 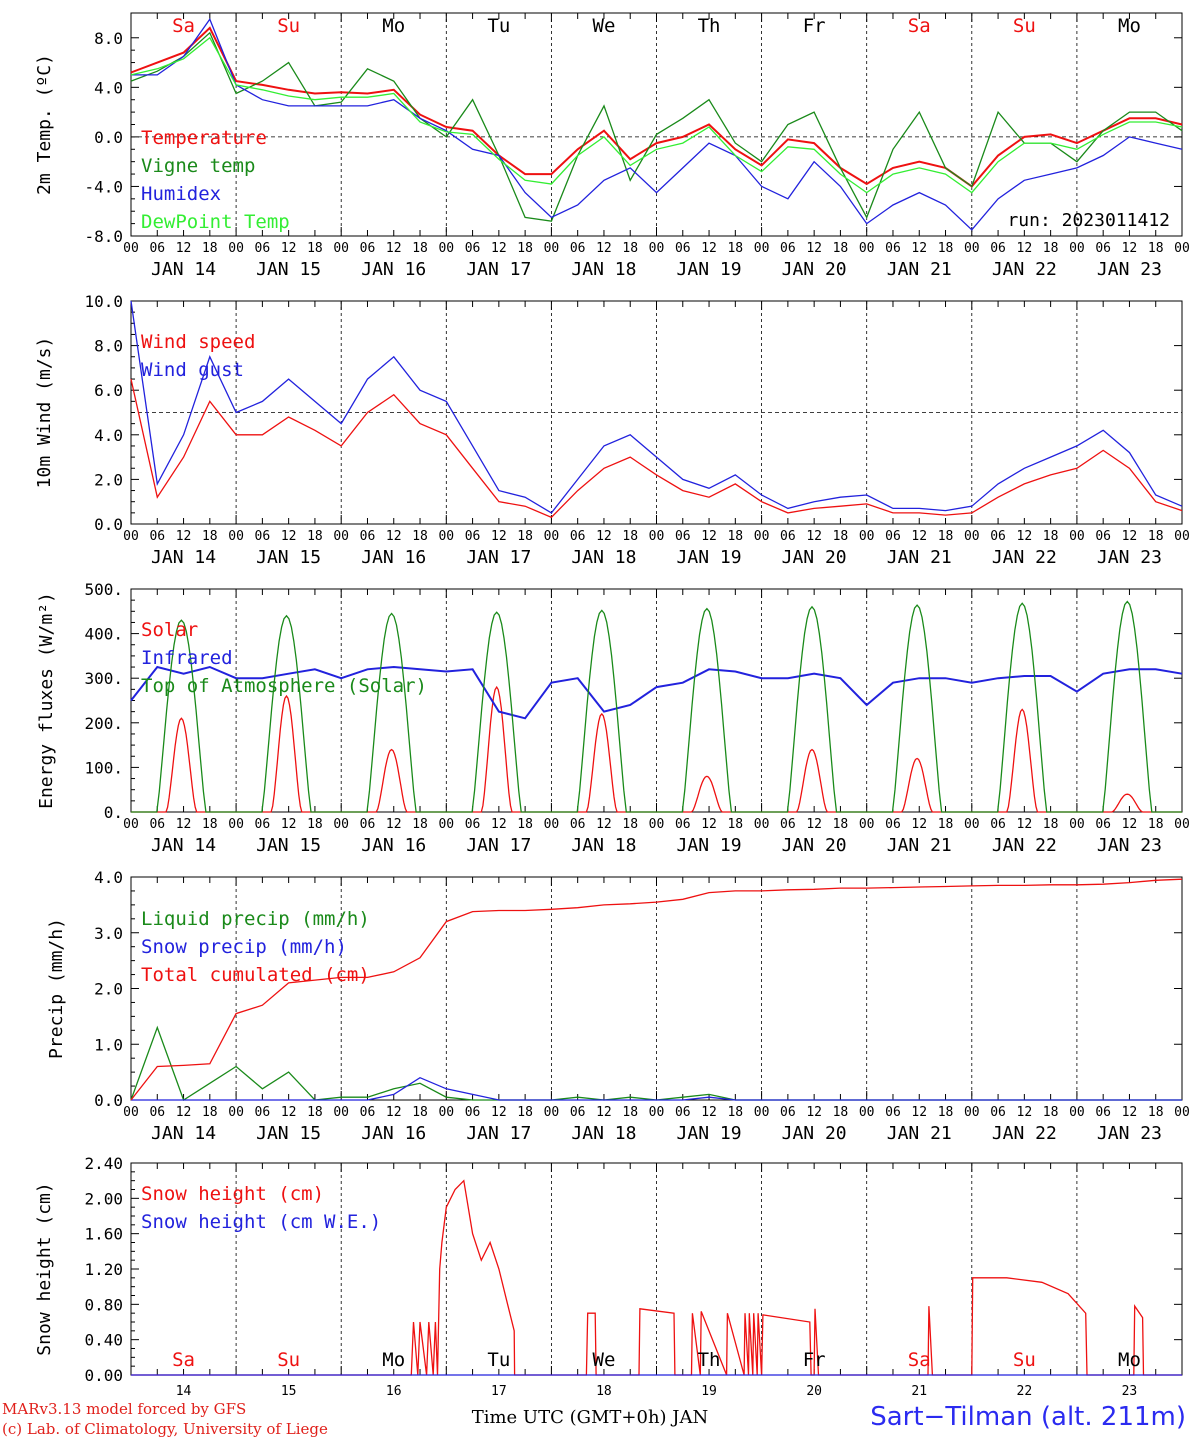 What do you see at coordinates (103, 1340) in the screenshot?
I see `y-tick-label: 0.40` at bounding box center [103, 1340].